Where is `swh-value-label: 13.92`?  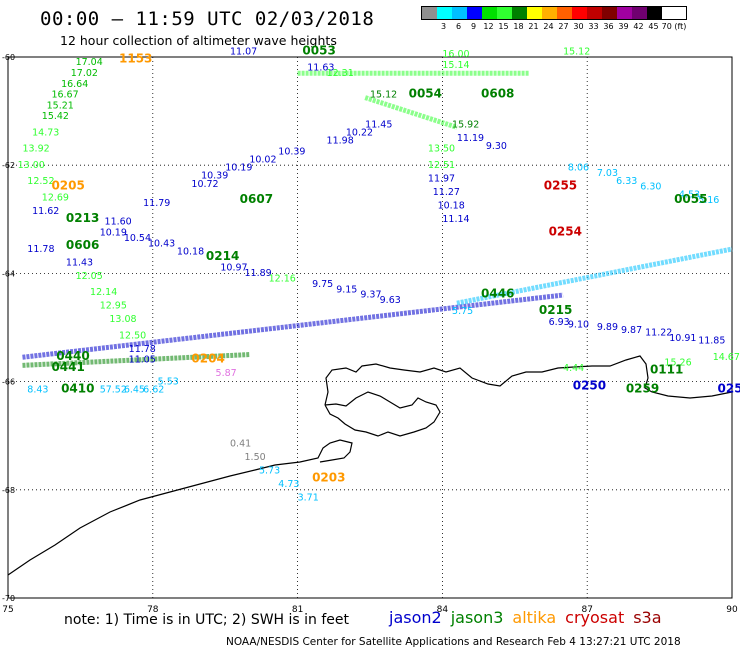
swh-value-label: 13.92 is located at coordinates (35, 149).